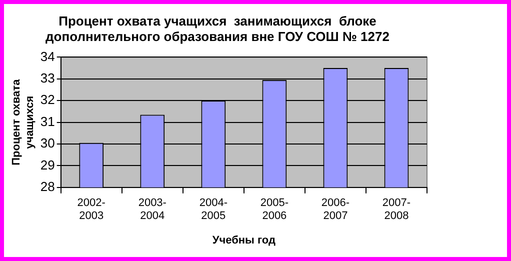 This screenshot has height=261, width=511. Describe the element at coordinates (47, 100) in the screenshot. I see `y-tick-label: 32` at that location.